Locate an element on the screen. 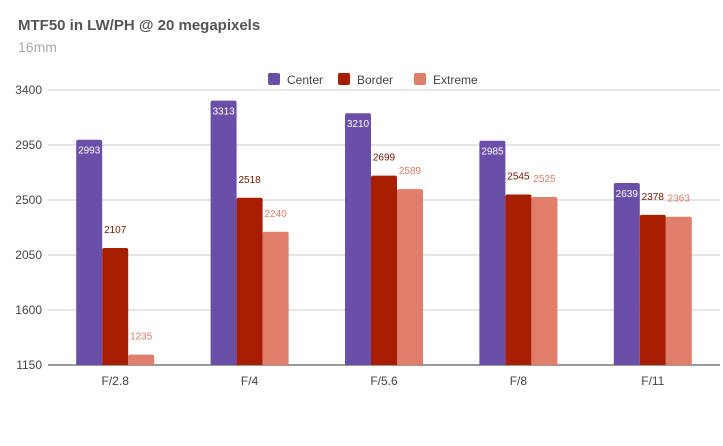 This screenshot has width=723, height=446. data-label: 2363 is located at coordinates (679, 199).